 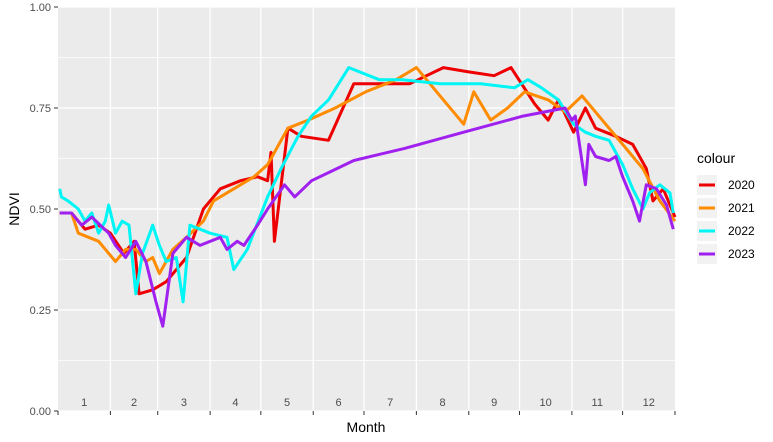 What do you see at coordinates (40, 311) in the screenshot?
I see `y-tick-label: 0.25` at bounding box center [40, 311].